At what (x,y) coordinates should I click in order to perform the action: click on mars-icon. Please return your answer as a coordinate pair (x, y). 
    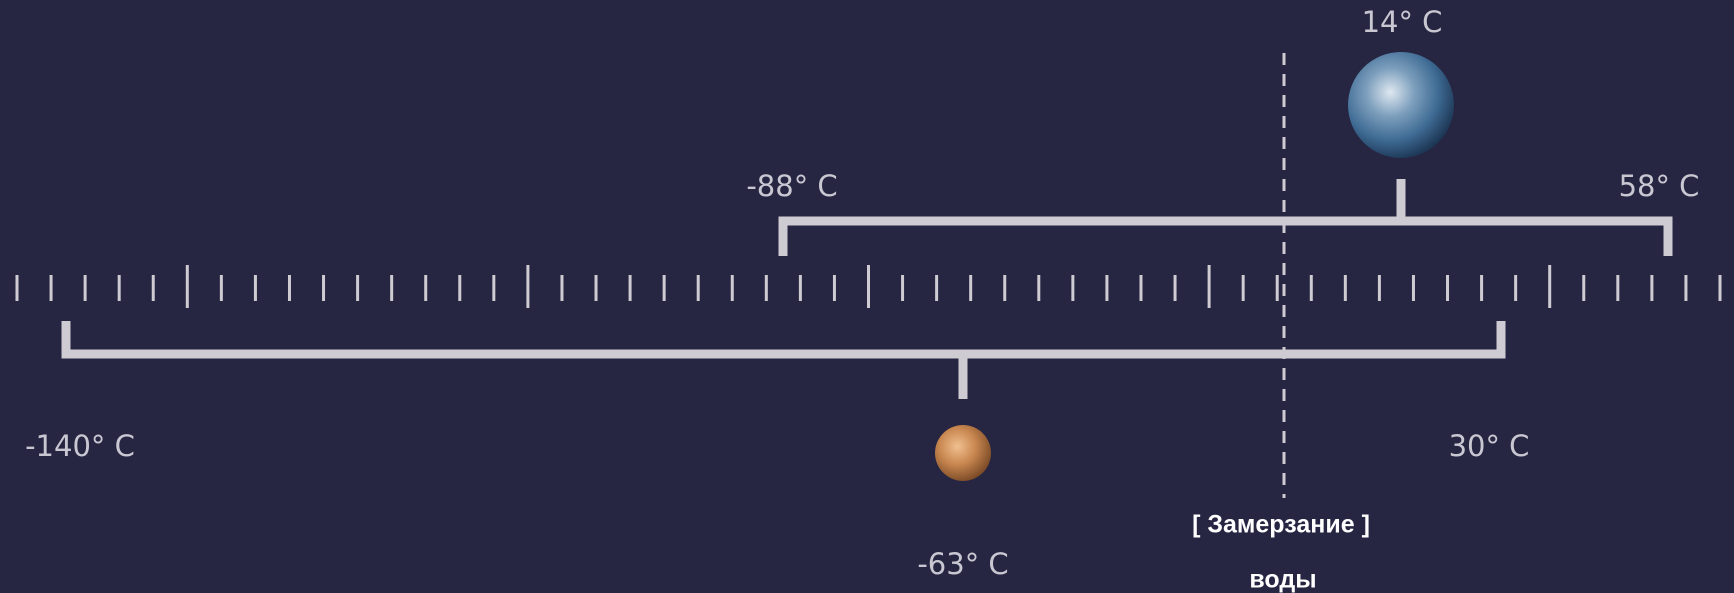
    Looking at the image, I should click on (963, 453).